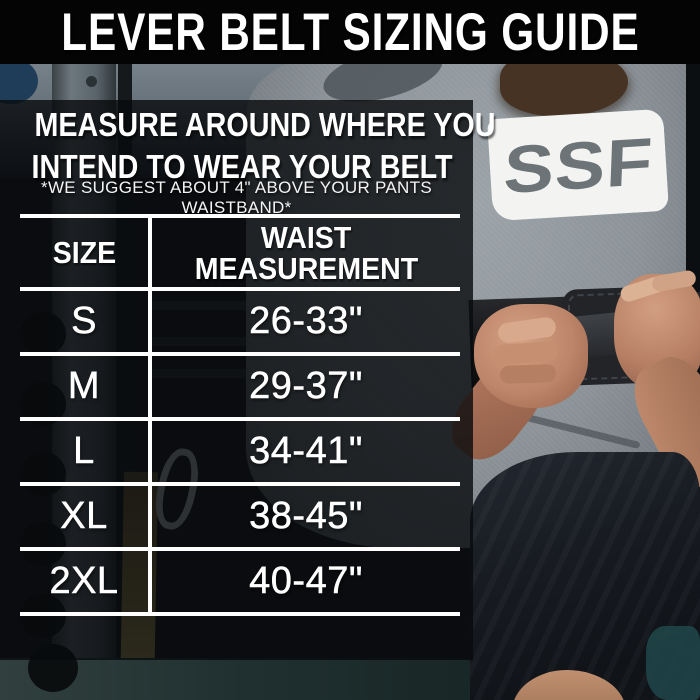 The image size is (700, 700). I want to click on measure-heading-line1: MEASURE AROUND WHERE YOU, so click(265, 124).